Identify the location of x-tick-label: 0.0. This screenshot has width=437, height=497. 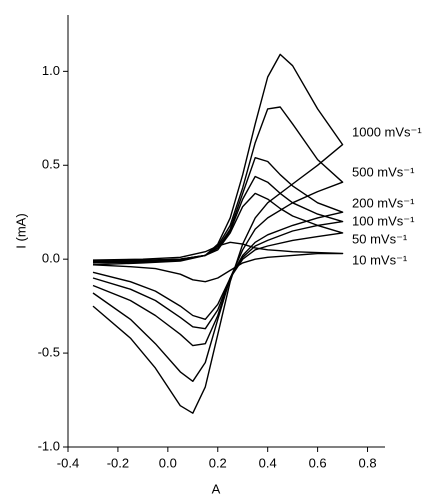
(168, 462).